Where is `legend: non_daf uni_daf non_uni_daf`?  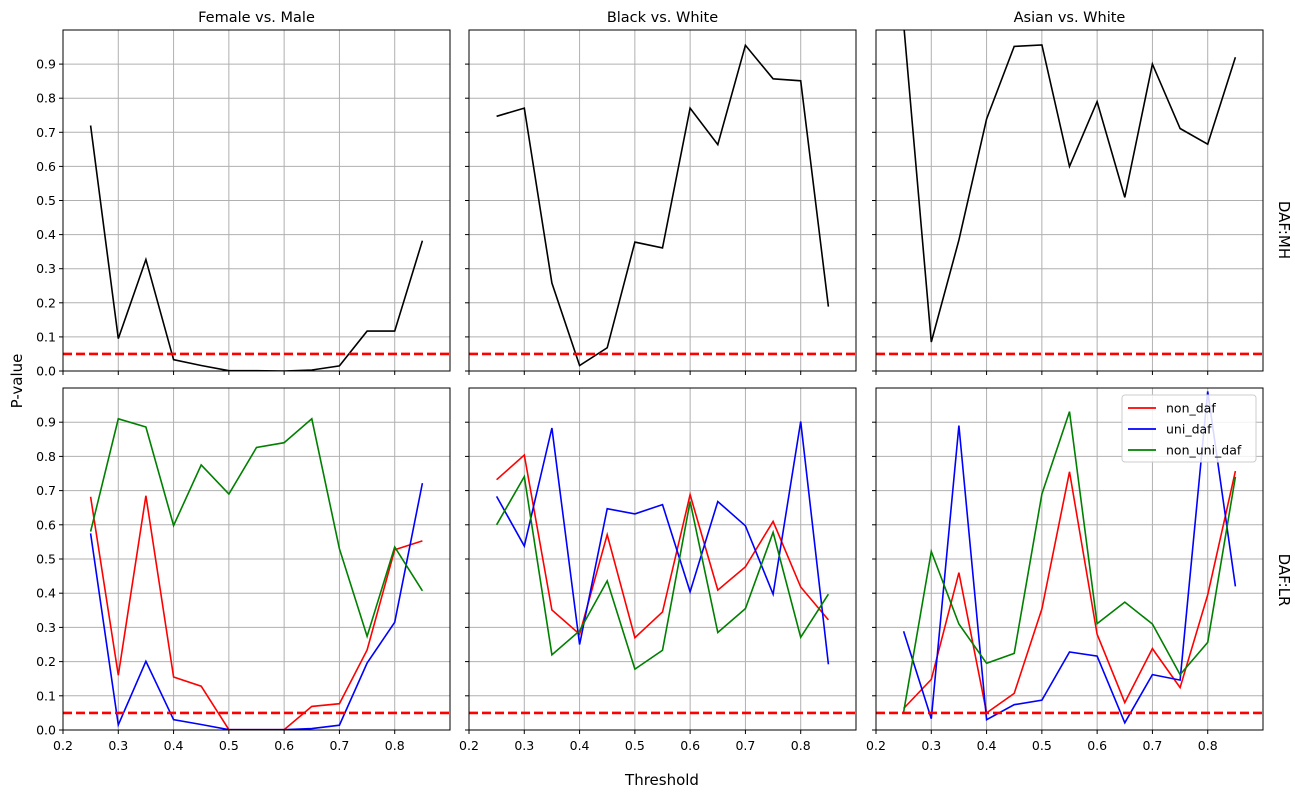
legend: non_daf uni_daf non_uni_daf is located at coordinates (1189, 428).